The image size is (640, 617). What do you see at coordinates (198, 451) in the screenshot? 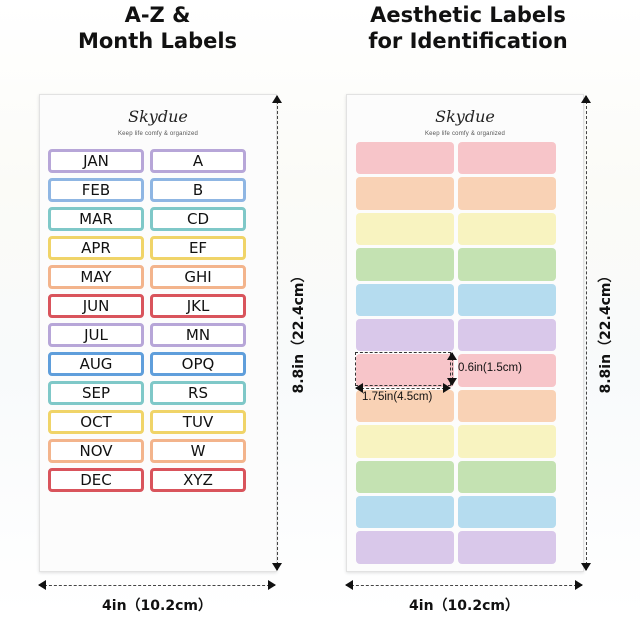
I see `letter-label: W` at bounding box center [198, 451].